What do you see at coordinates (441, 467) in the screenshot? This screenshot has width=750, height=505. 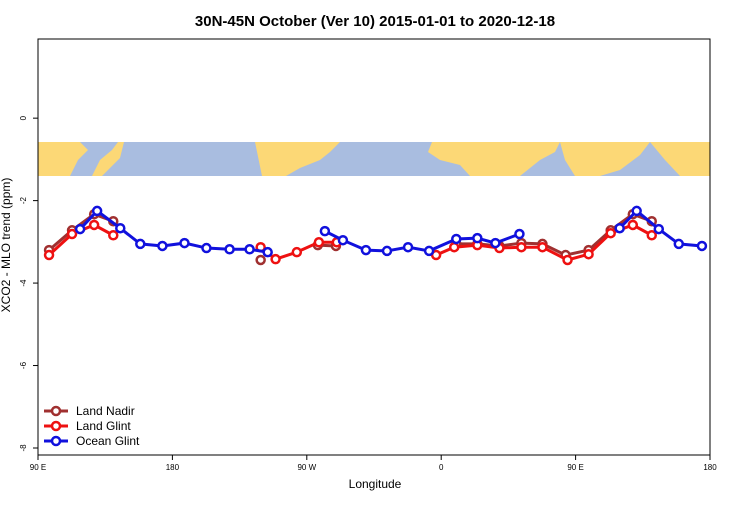 I see `x-tick-label: 0` at bounding box center [441, 467].